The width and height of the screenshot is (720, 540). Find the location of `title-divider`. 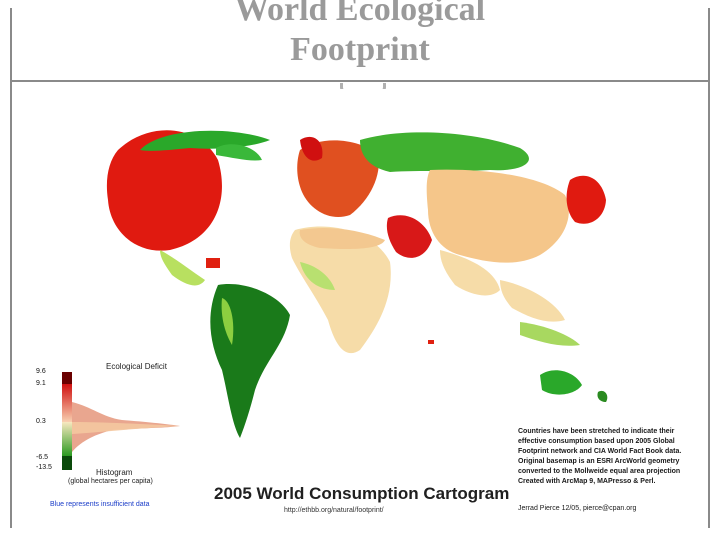

title-divider is located at coordinates (360, 81).